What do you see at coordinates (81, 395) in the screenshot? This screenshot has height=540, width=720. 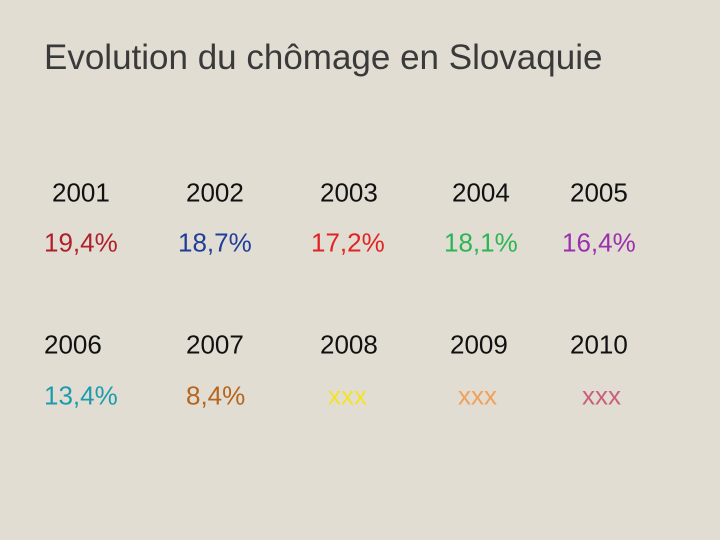 I see `rate-2006: 13,4%` at bounding box center [81, 395].